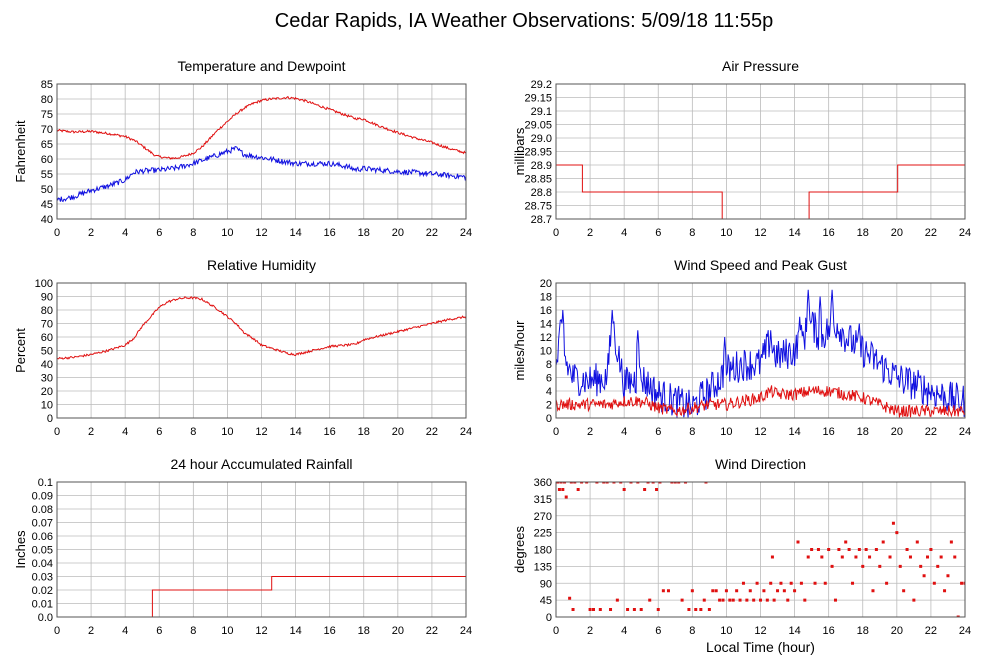 The image size is (1000, 665). Describe the element at coordinates (549, 379) in the screenshot. I see `y-tick-label: 6` at that location.